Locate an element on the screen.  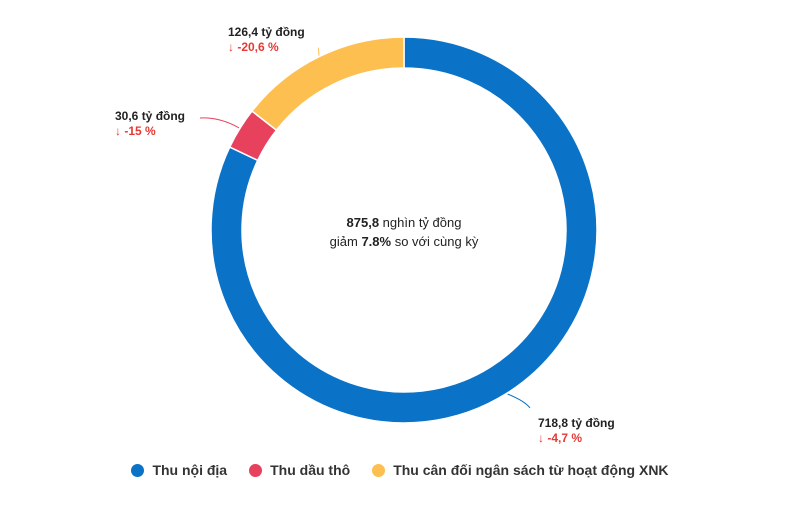
change-label-thu-can-doi-xnk: ↓ -20,6 % is located at coordinates (253, 47).